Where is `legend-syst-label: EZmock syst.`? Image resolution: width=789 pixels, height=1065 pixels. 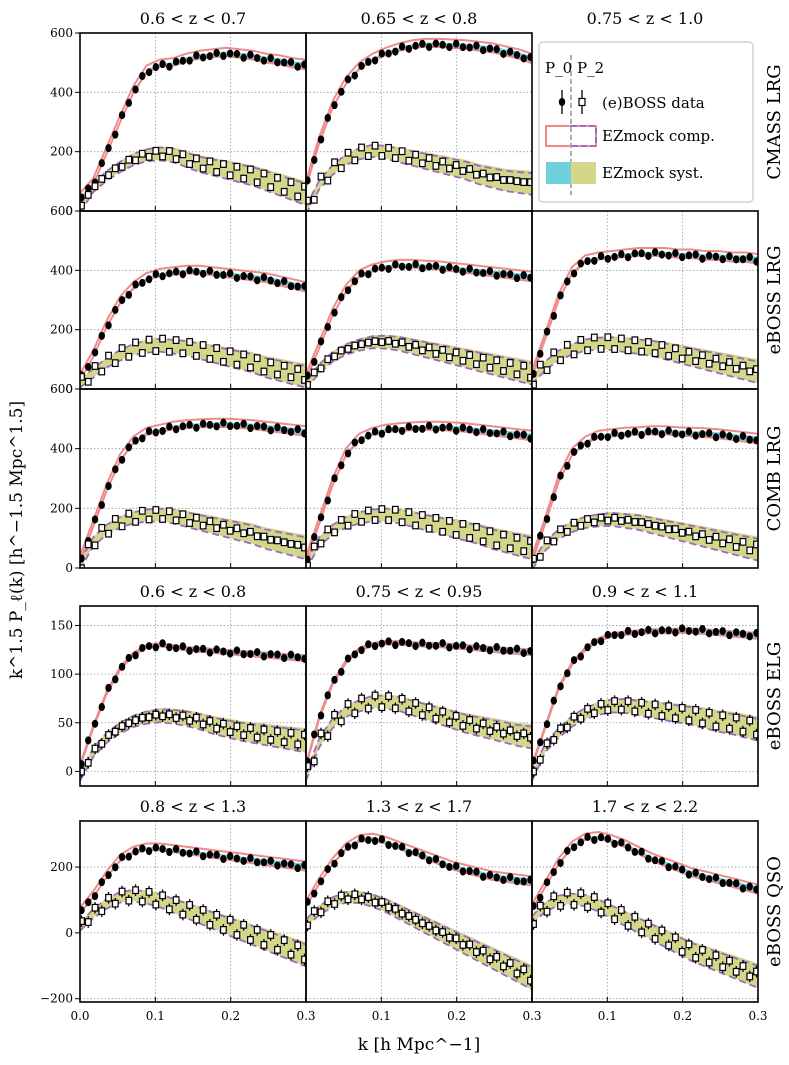
legend-syst-label: EZmock syst. is located at coordinates (653, 173).